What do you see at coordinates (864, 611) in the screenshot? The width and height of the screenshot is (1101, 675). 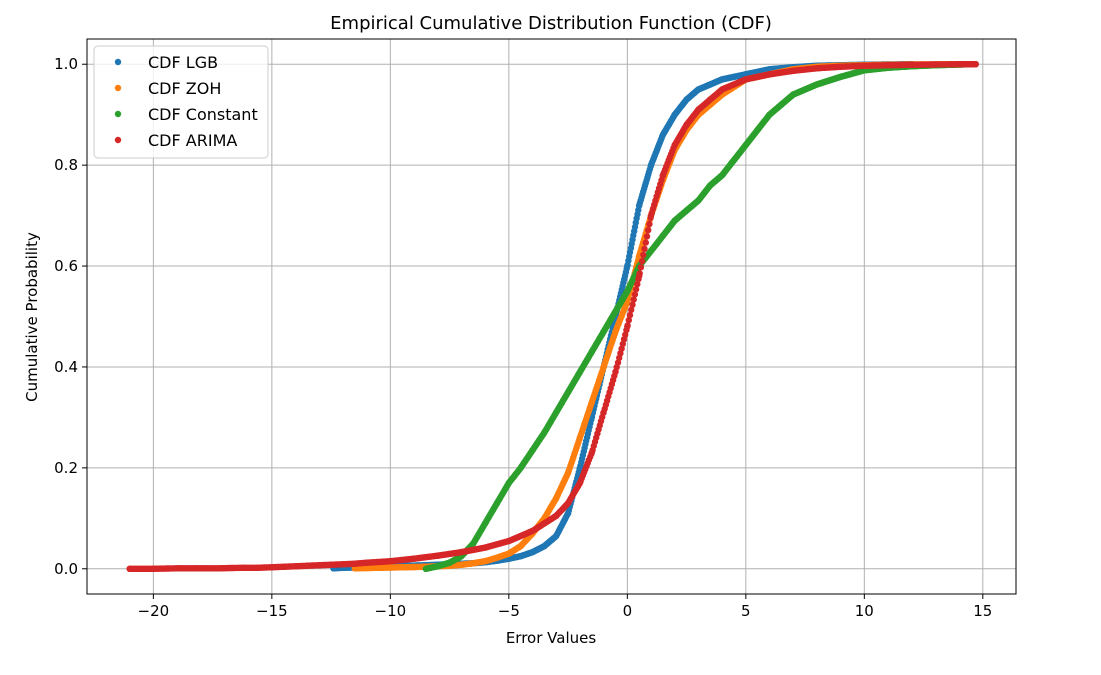 I see `x-tick-label: 10` at bounding box center [864, 611].